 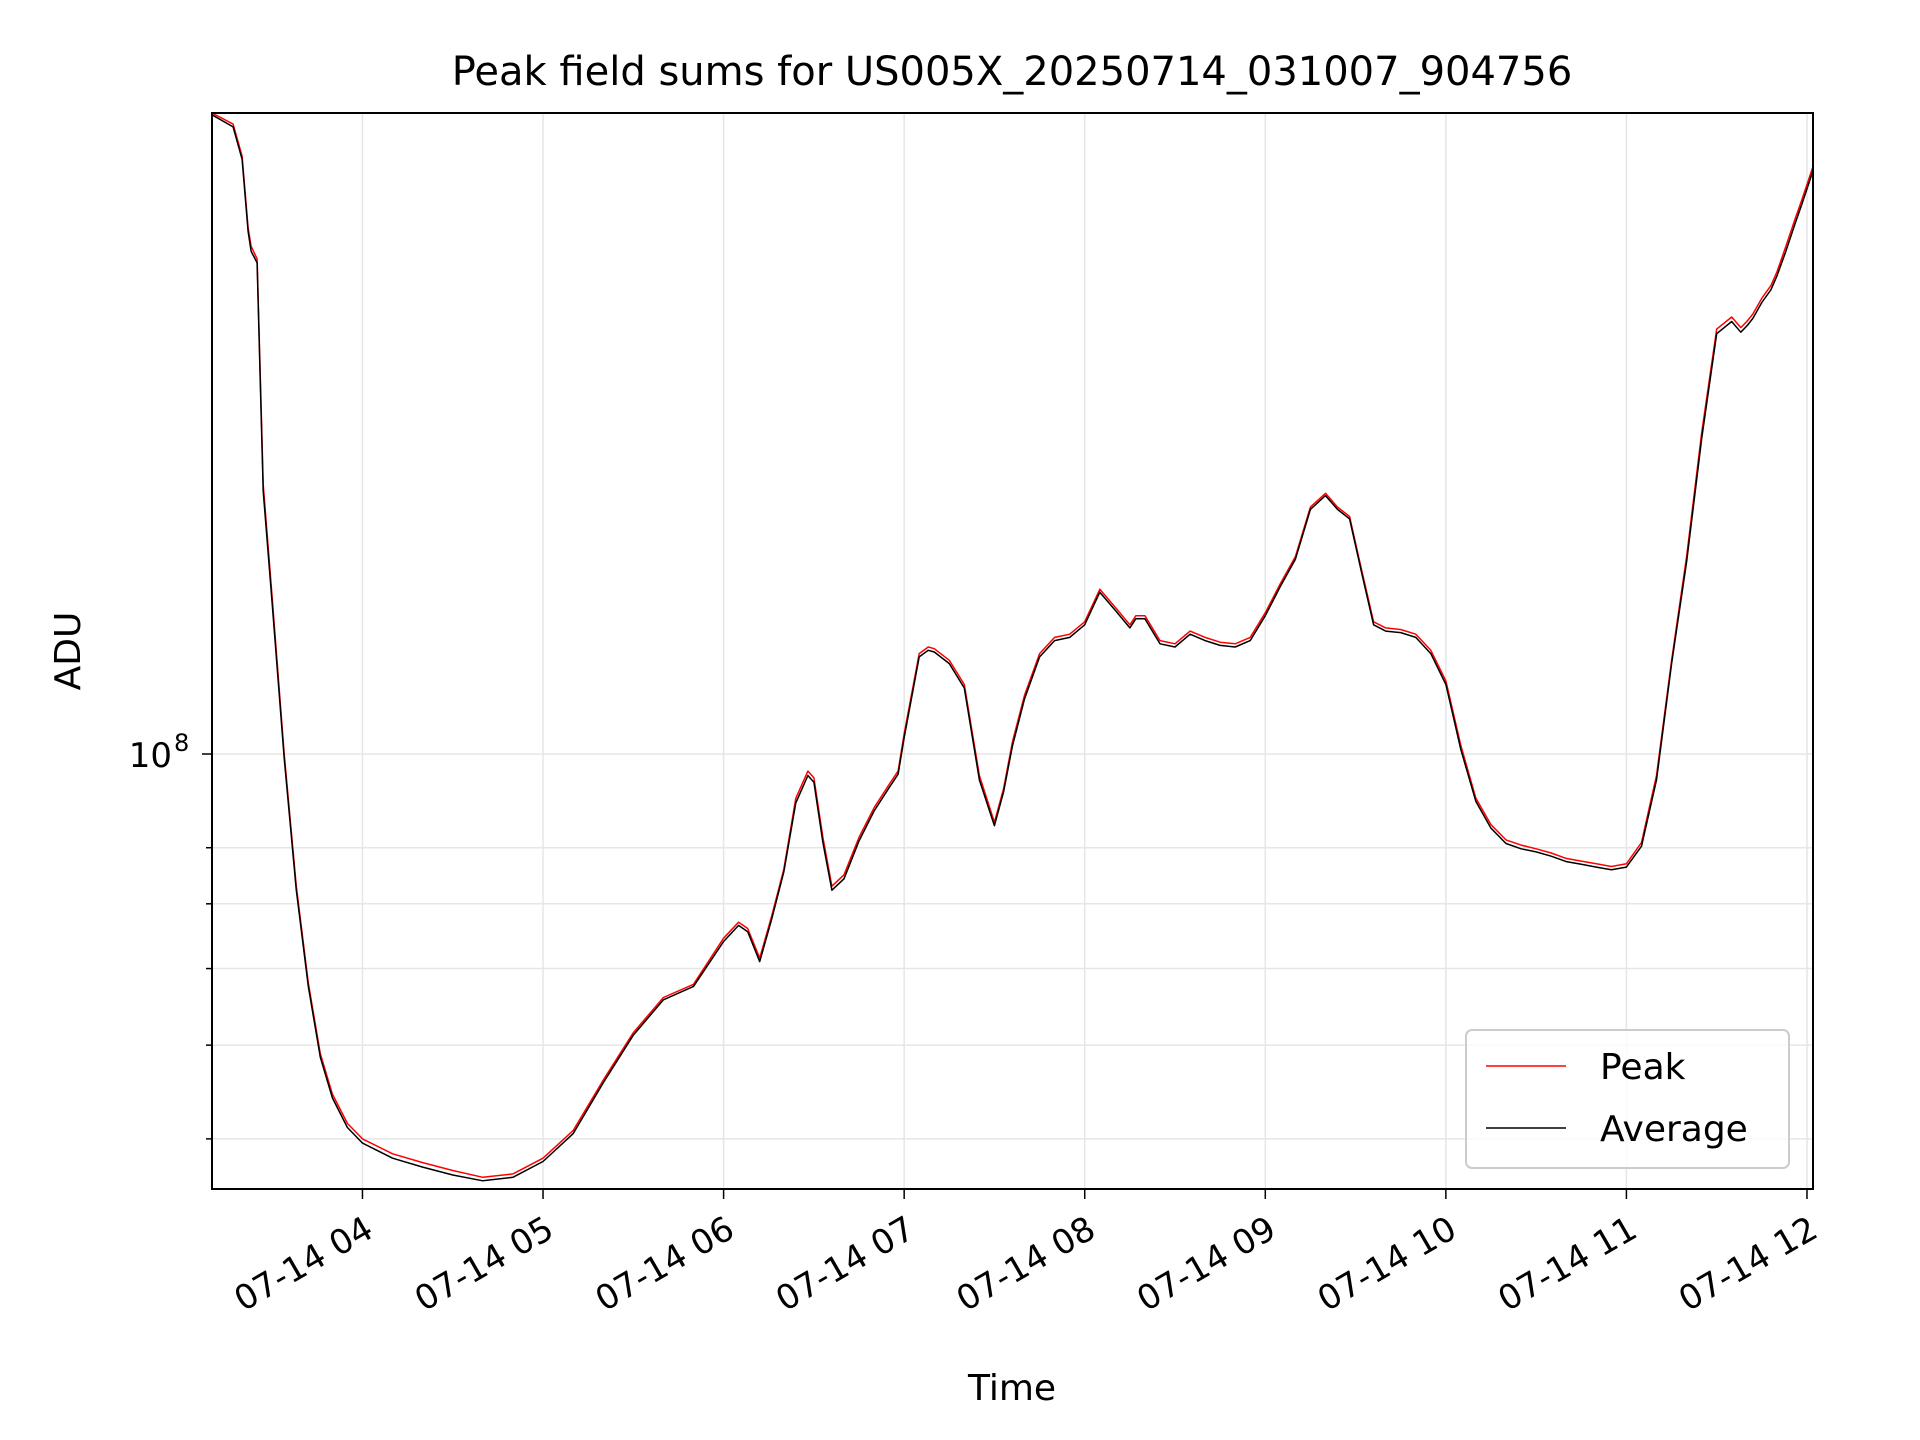 I want to click on legend-label-average: Average, so click(x=1674, y=1129).